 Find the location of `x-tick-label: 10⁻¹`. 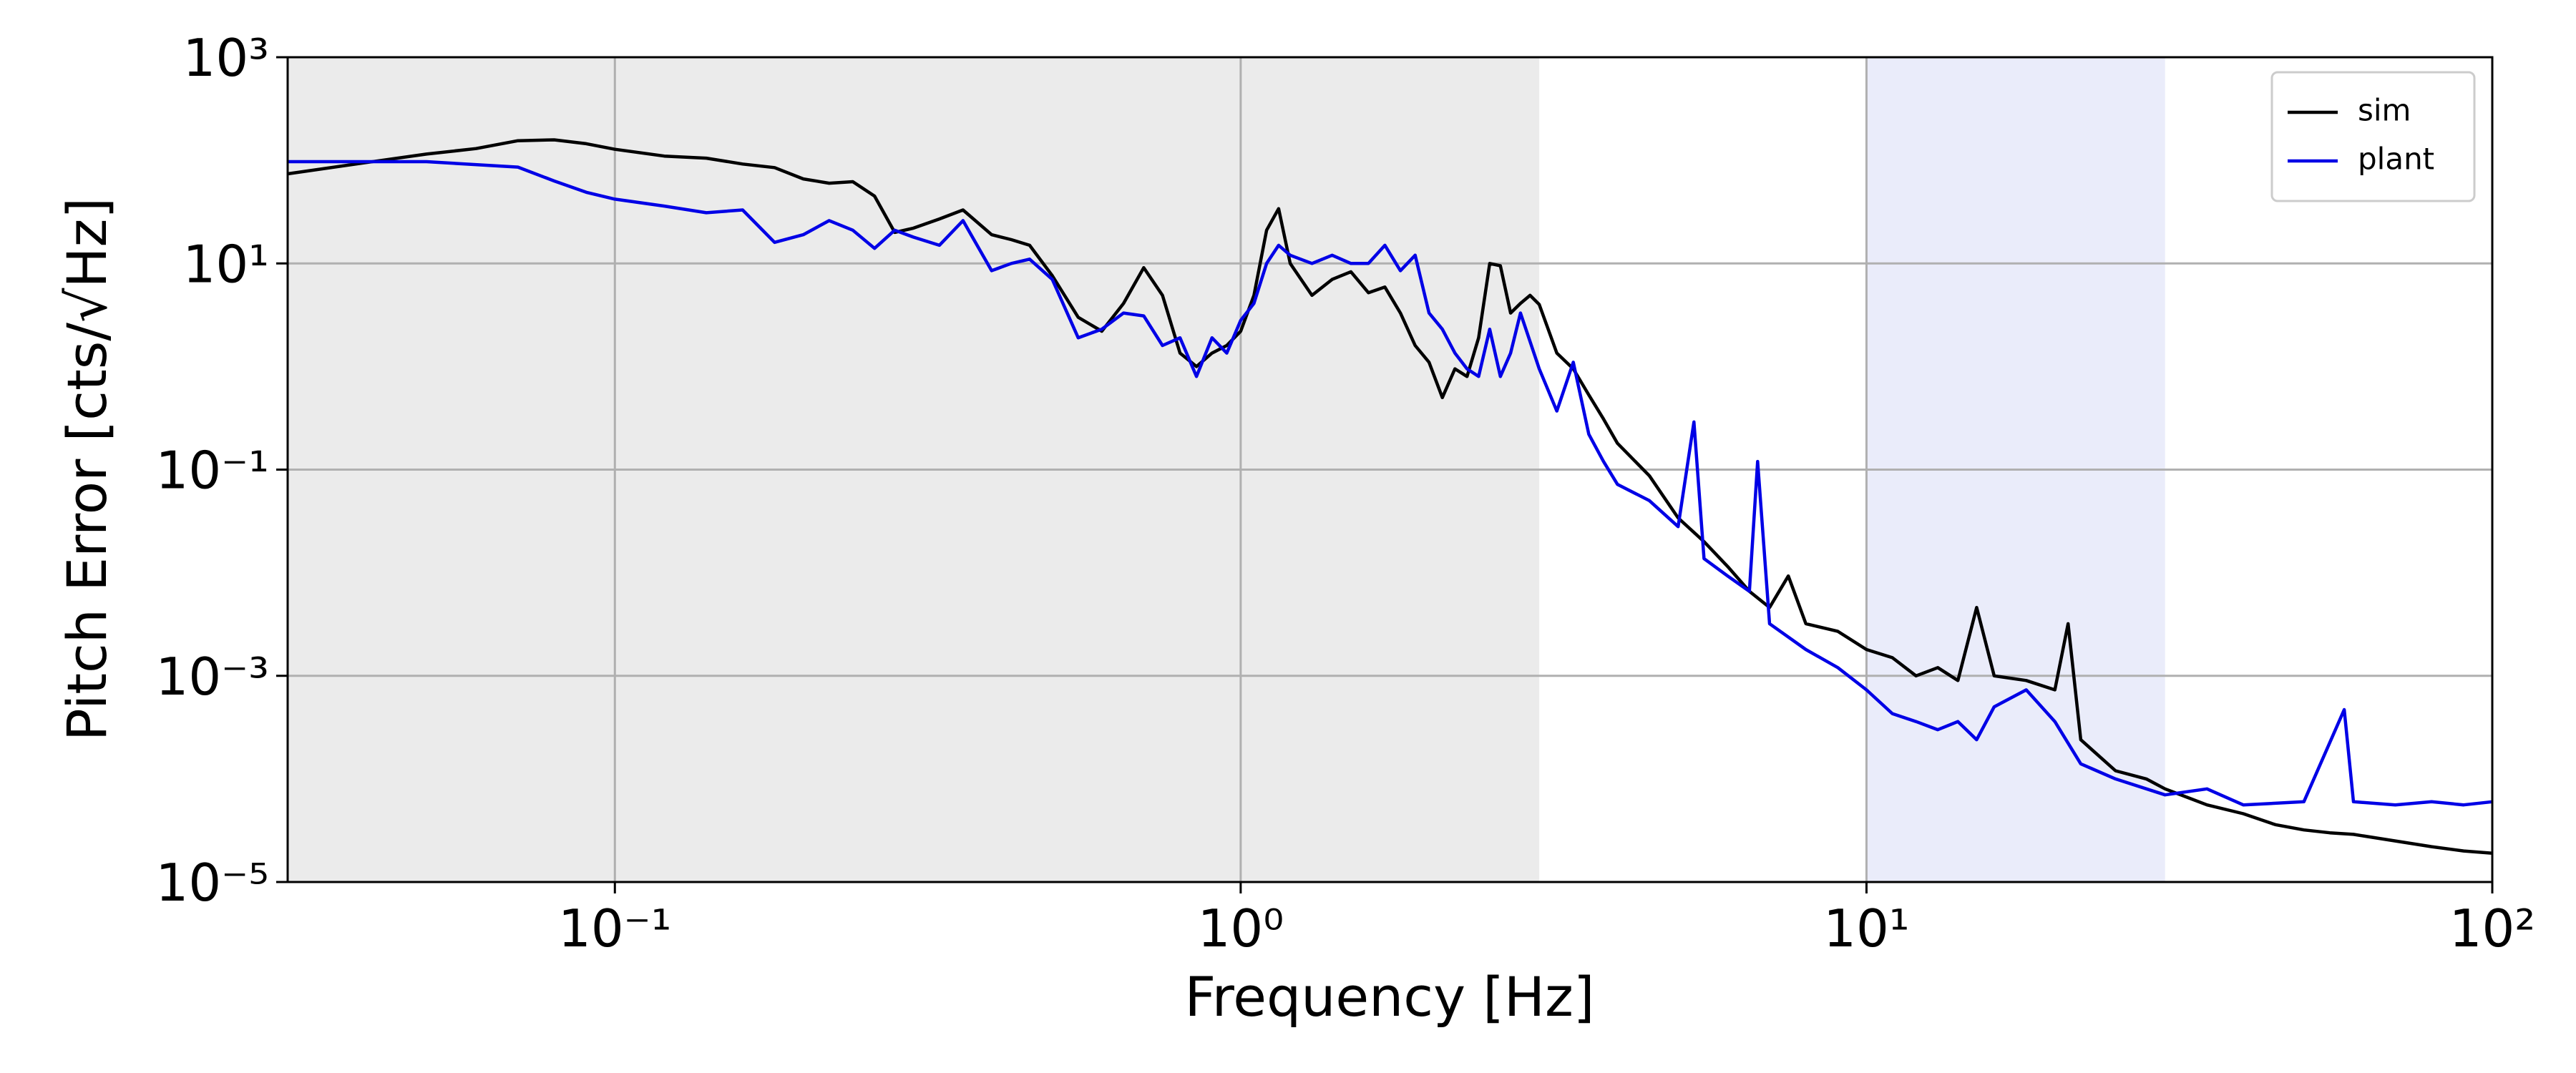

x-tick-label: 10⁻¹ is located at coordinates (614, 928).